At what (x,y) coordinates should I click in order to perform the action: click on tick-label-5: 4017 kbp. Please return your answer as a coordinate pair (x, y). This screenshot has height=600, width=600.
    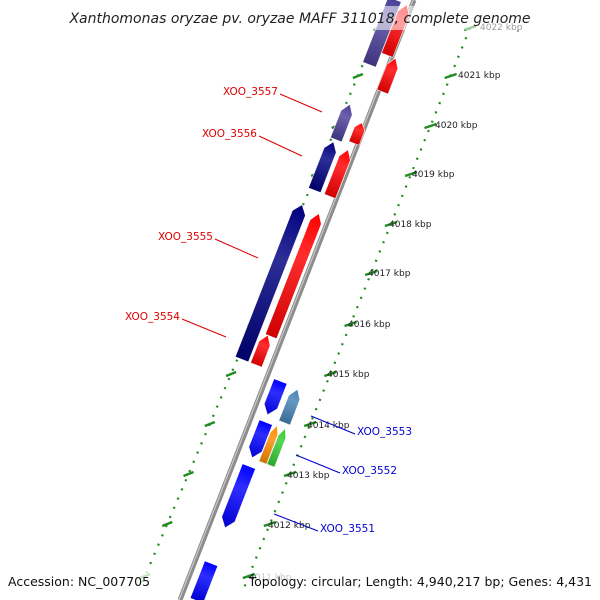
    Looking at the image, I should click on (389, 274).